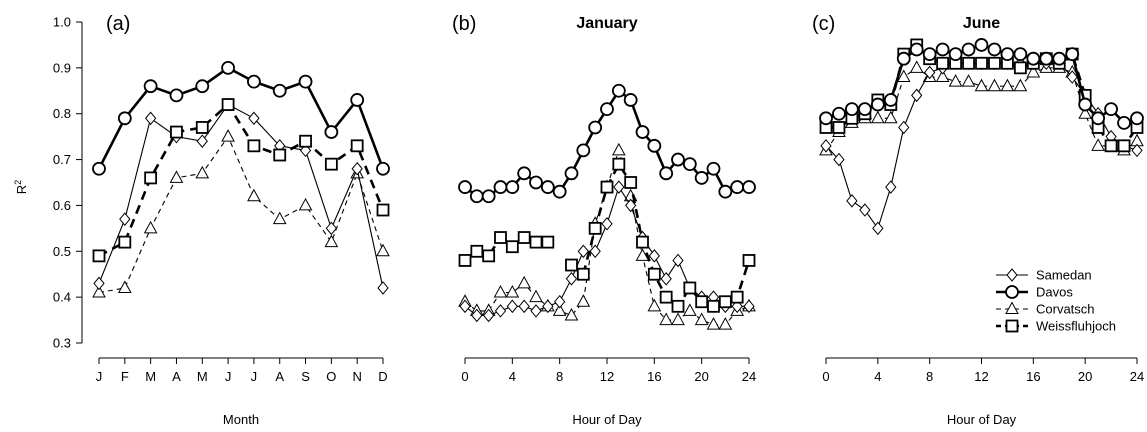 The image size is (1147, 432). Describe the element at coordinates (654, 376) in the screenshot. I see `x-tick-label: 16` at that location.